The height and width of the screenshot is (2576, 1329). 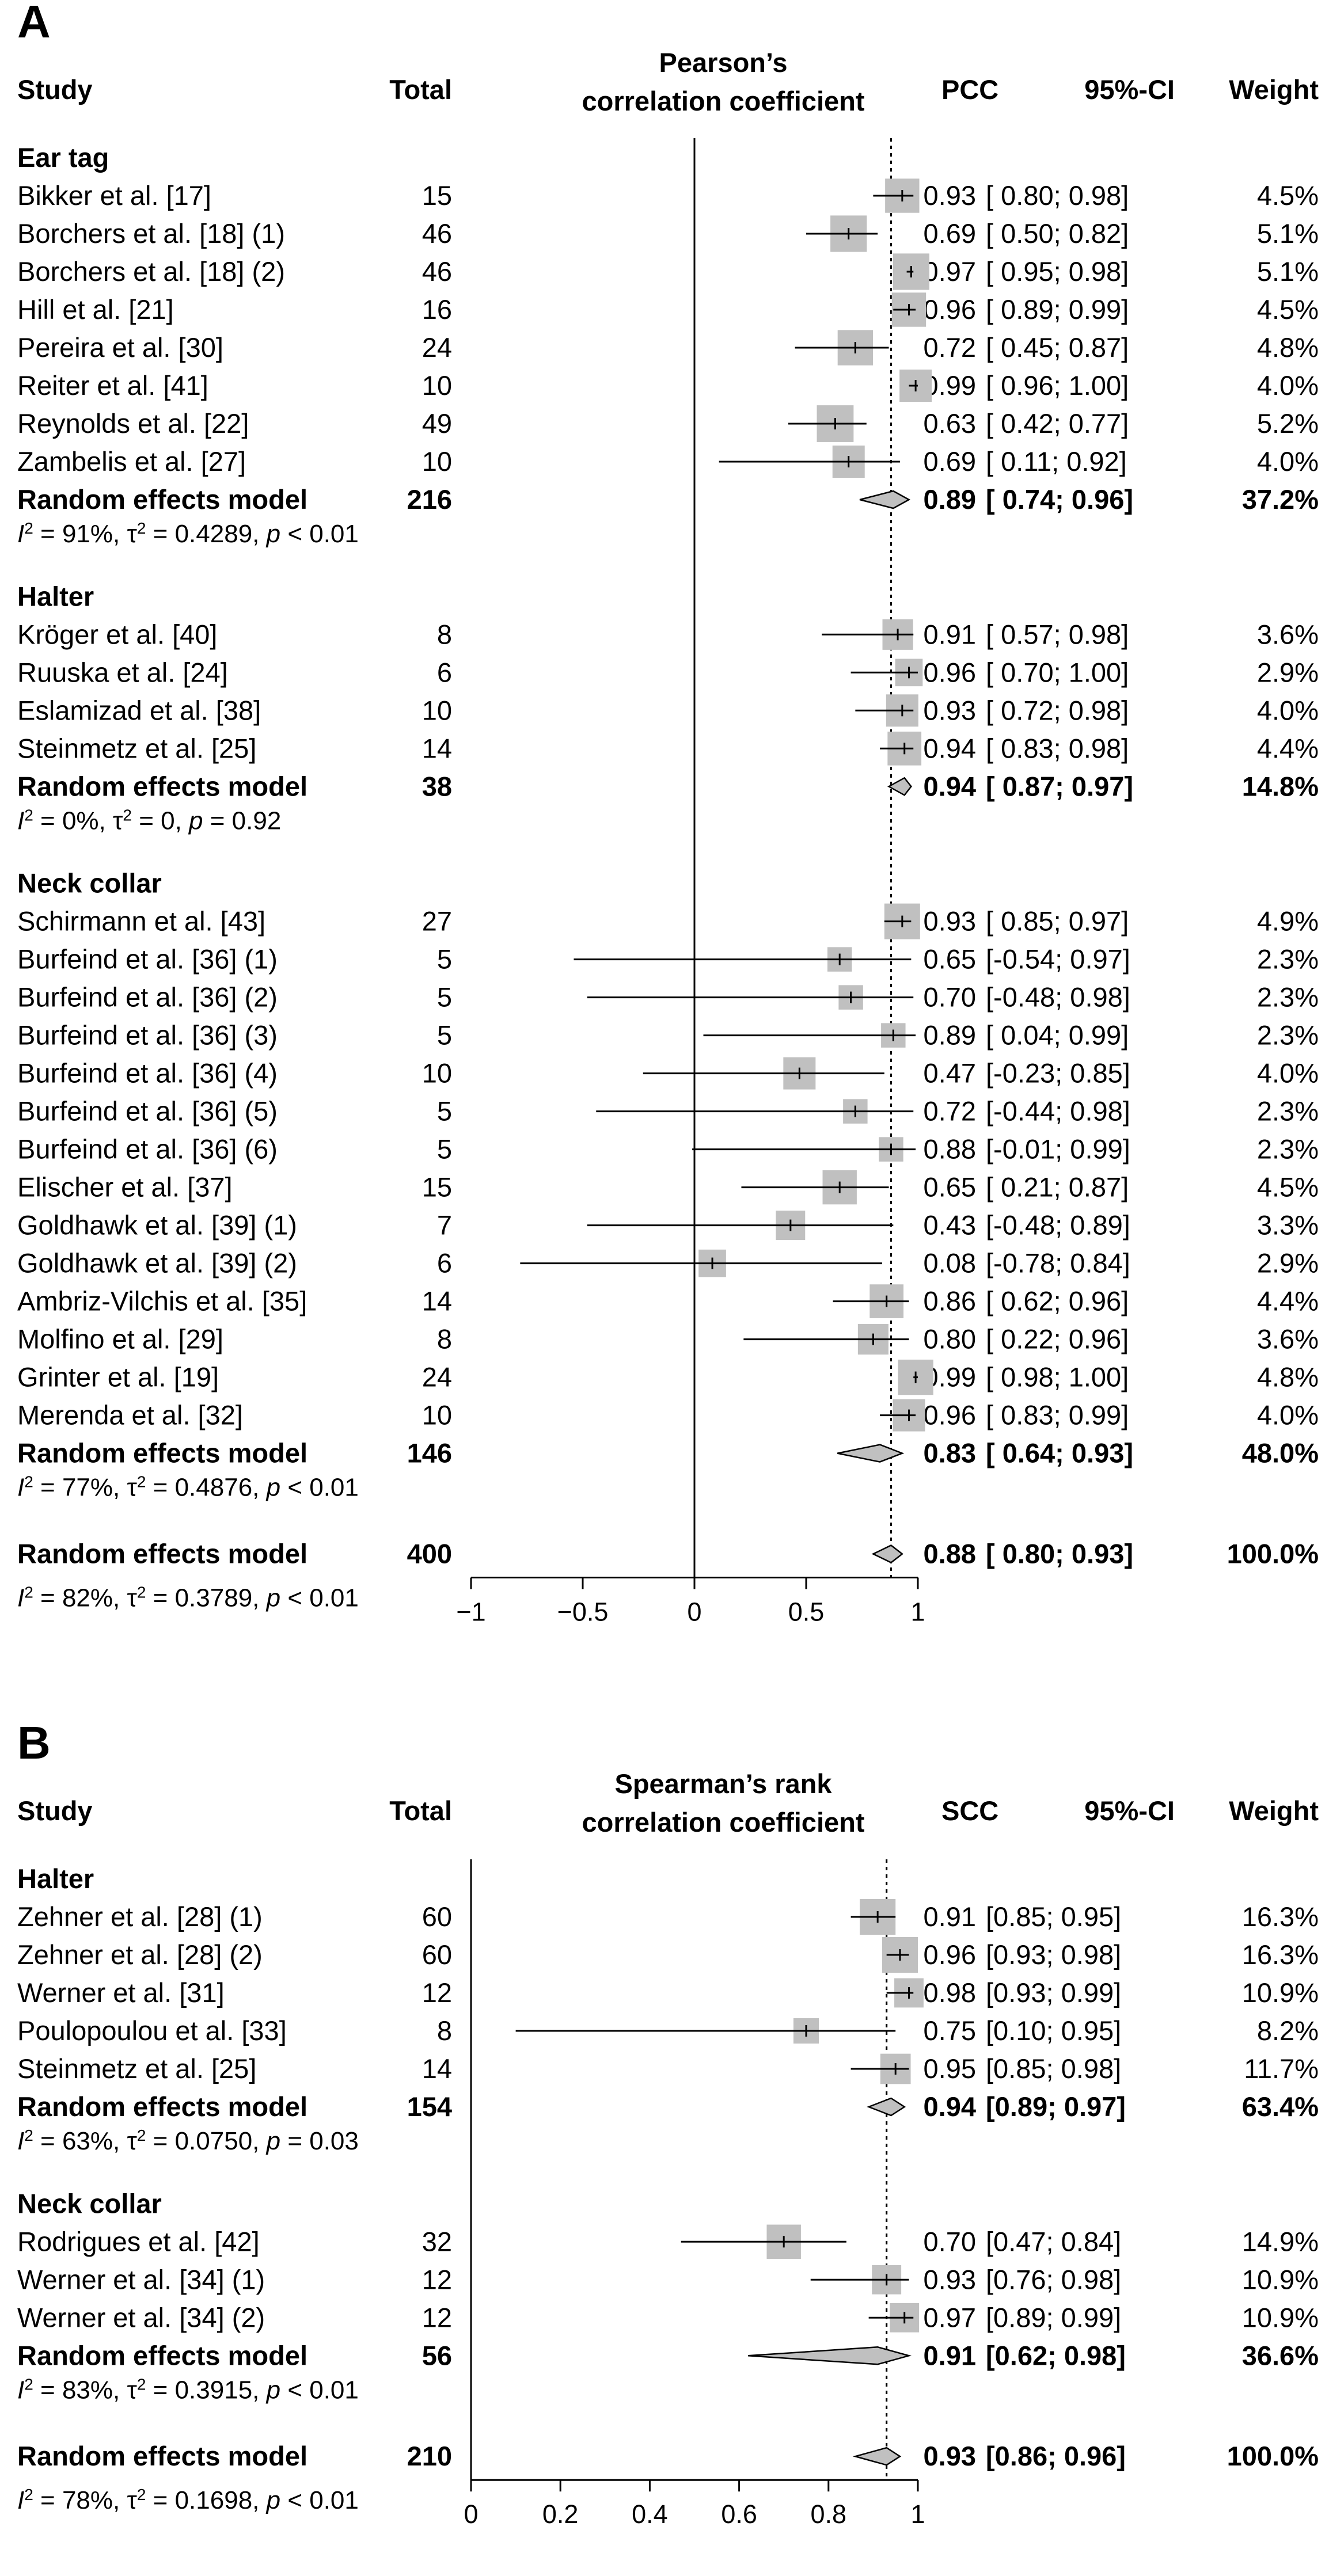 What do you see at coordinates (1053, 1993) in the screenshot?
I see `study-ci: [0.93; 0.99]` at bounding box center [1053, 1993].